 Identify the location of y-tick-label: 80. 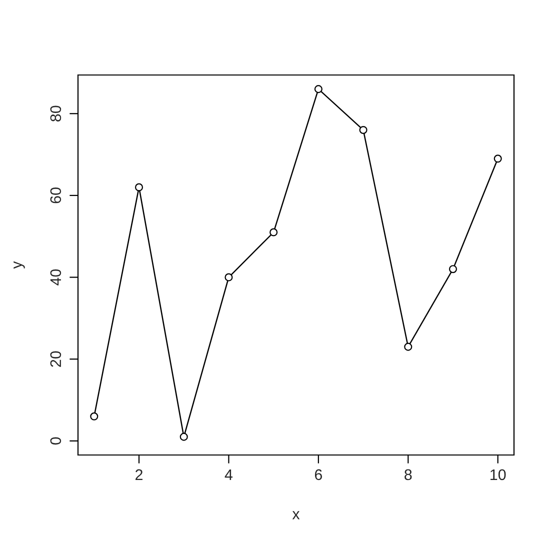
(56, 114).